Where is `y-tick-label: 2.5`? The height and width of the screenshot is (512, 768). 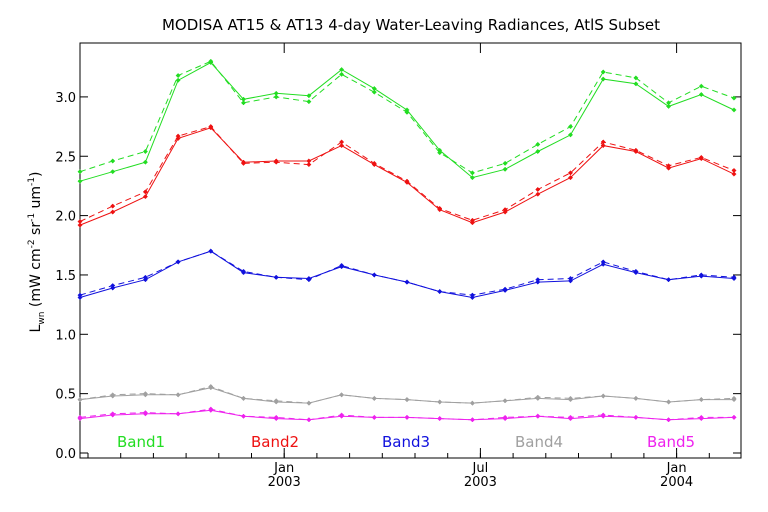
y-tick-label: 2.5 is located at coordinates (65, 157).